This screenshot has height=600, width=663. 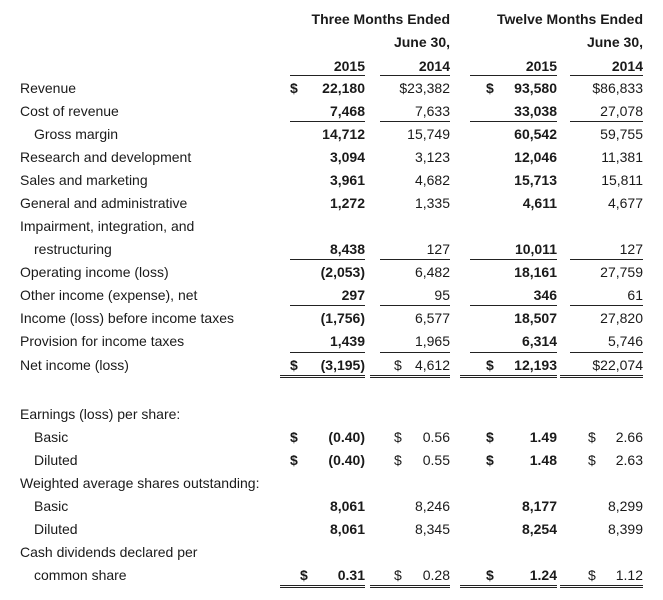 What do you see at coordinates (94, 272) in the screenshot?
I see `row-label: Operating income (loss)` at bounding box center [94, 272].